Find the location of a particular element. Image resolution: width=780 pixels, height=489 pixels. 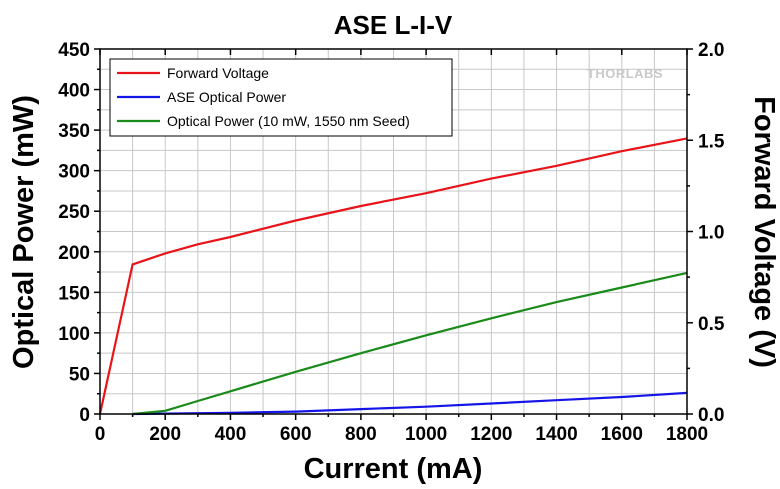

legend-box is located at coordinates (281, 97).